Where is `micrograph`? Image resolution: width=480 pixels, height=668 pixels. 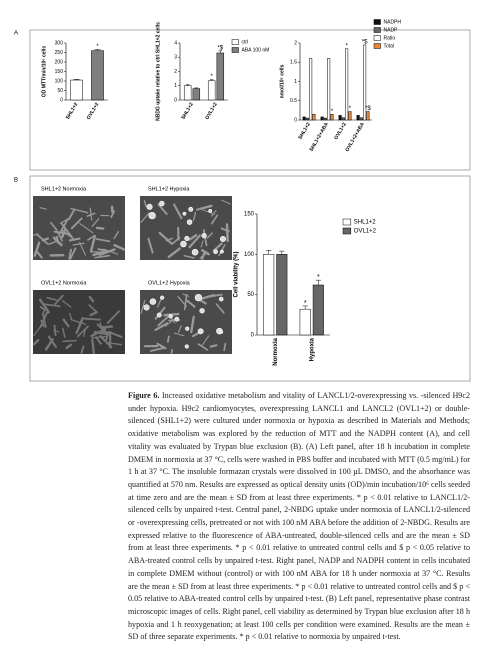
micrograph is located at coordinates (79, 228).